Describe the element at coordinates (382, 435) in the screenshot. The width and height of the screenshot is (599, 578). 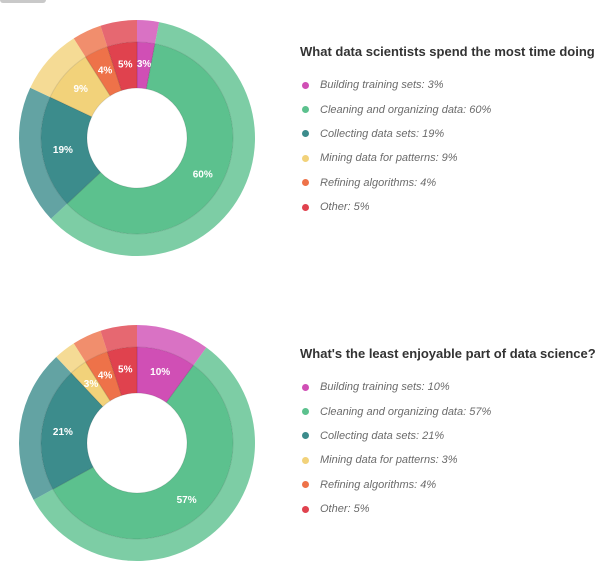
I see `legend-label: Collecting data sets: 21%` at that location.